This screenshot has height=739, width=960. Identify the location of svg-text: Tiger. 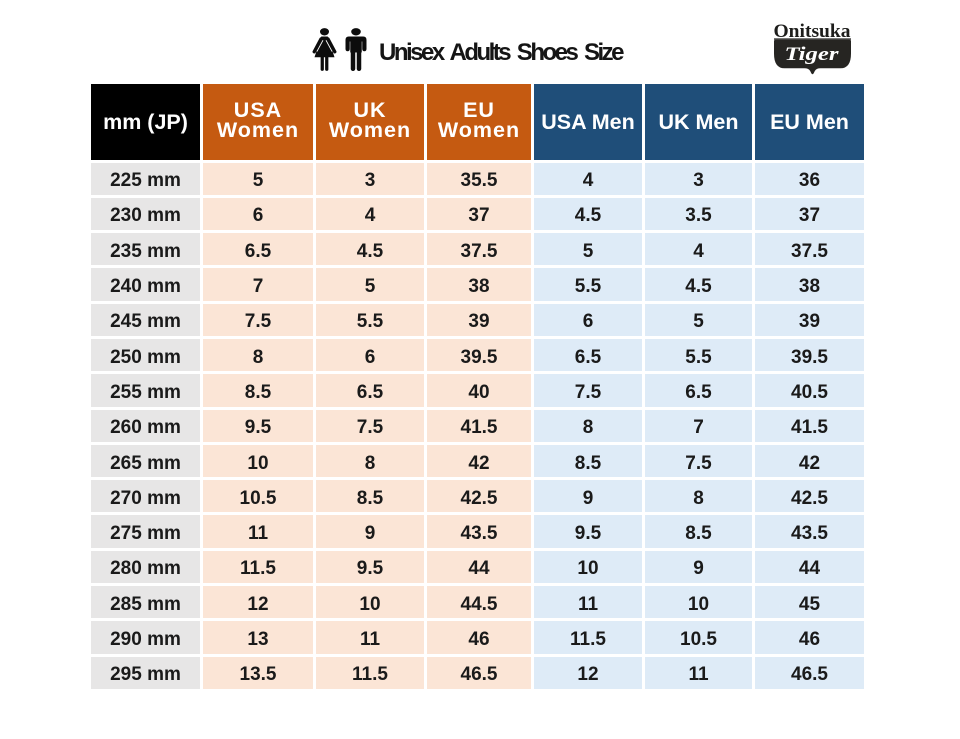
(812, 54).